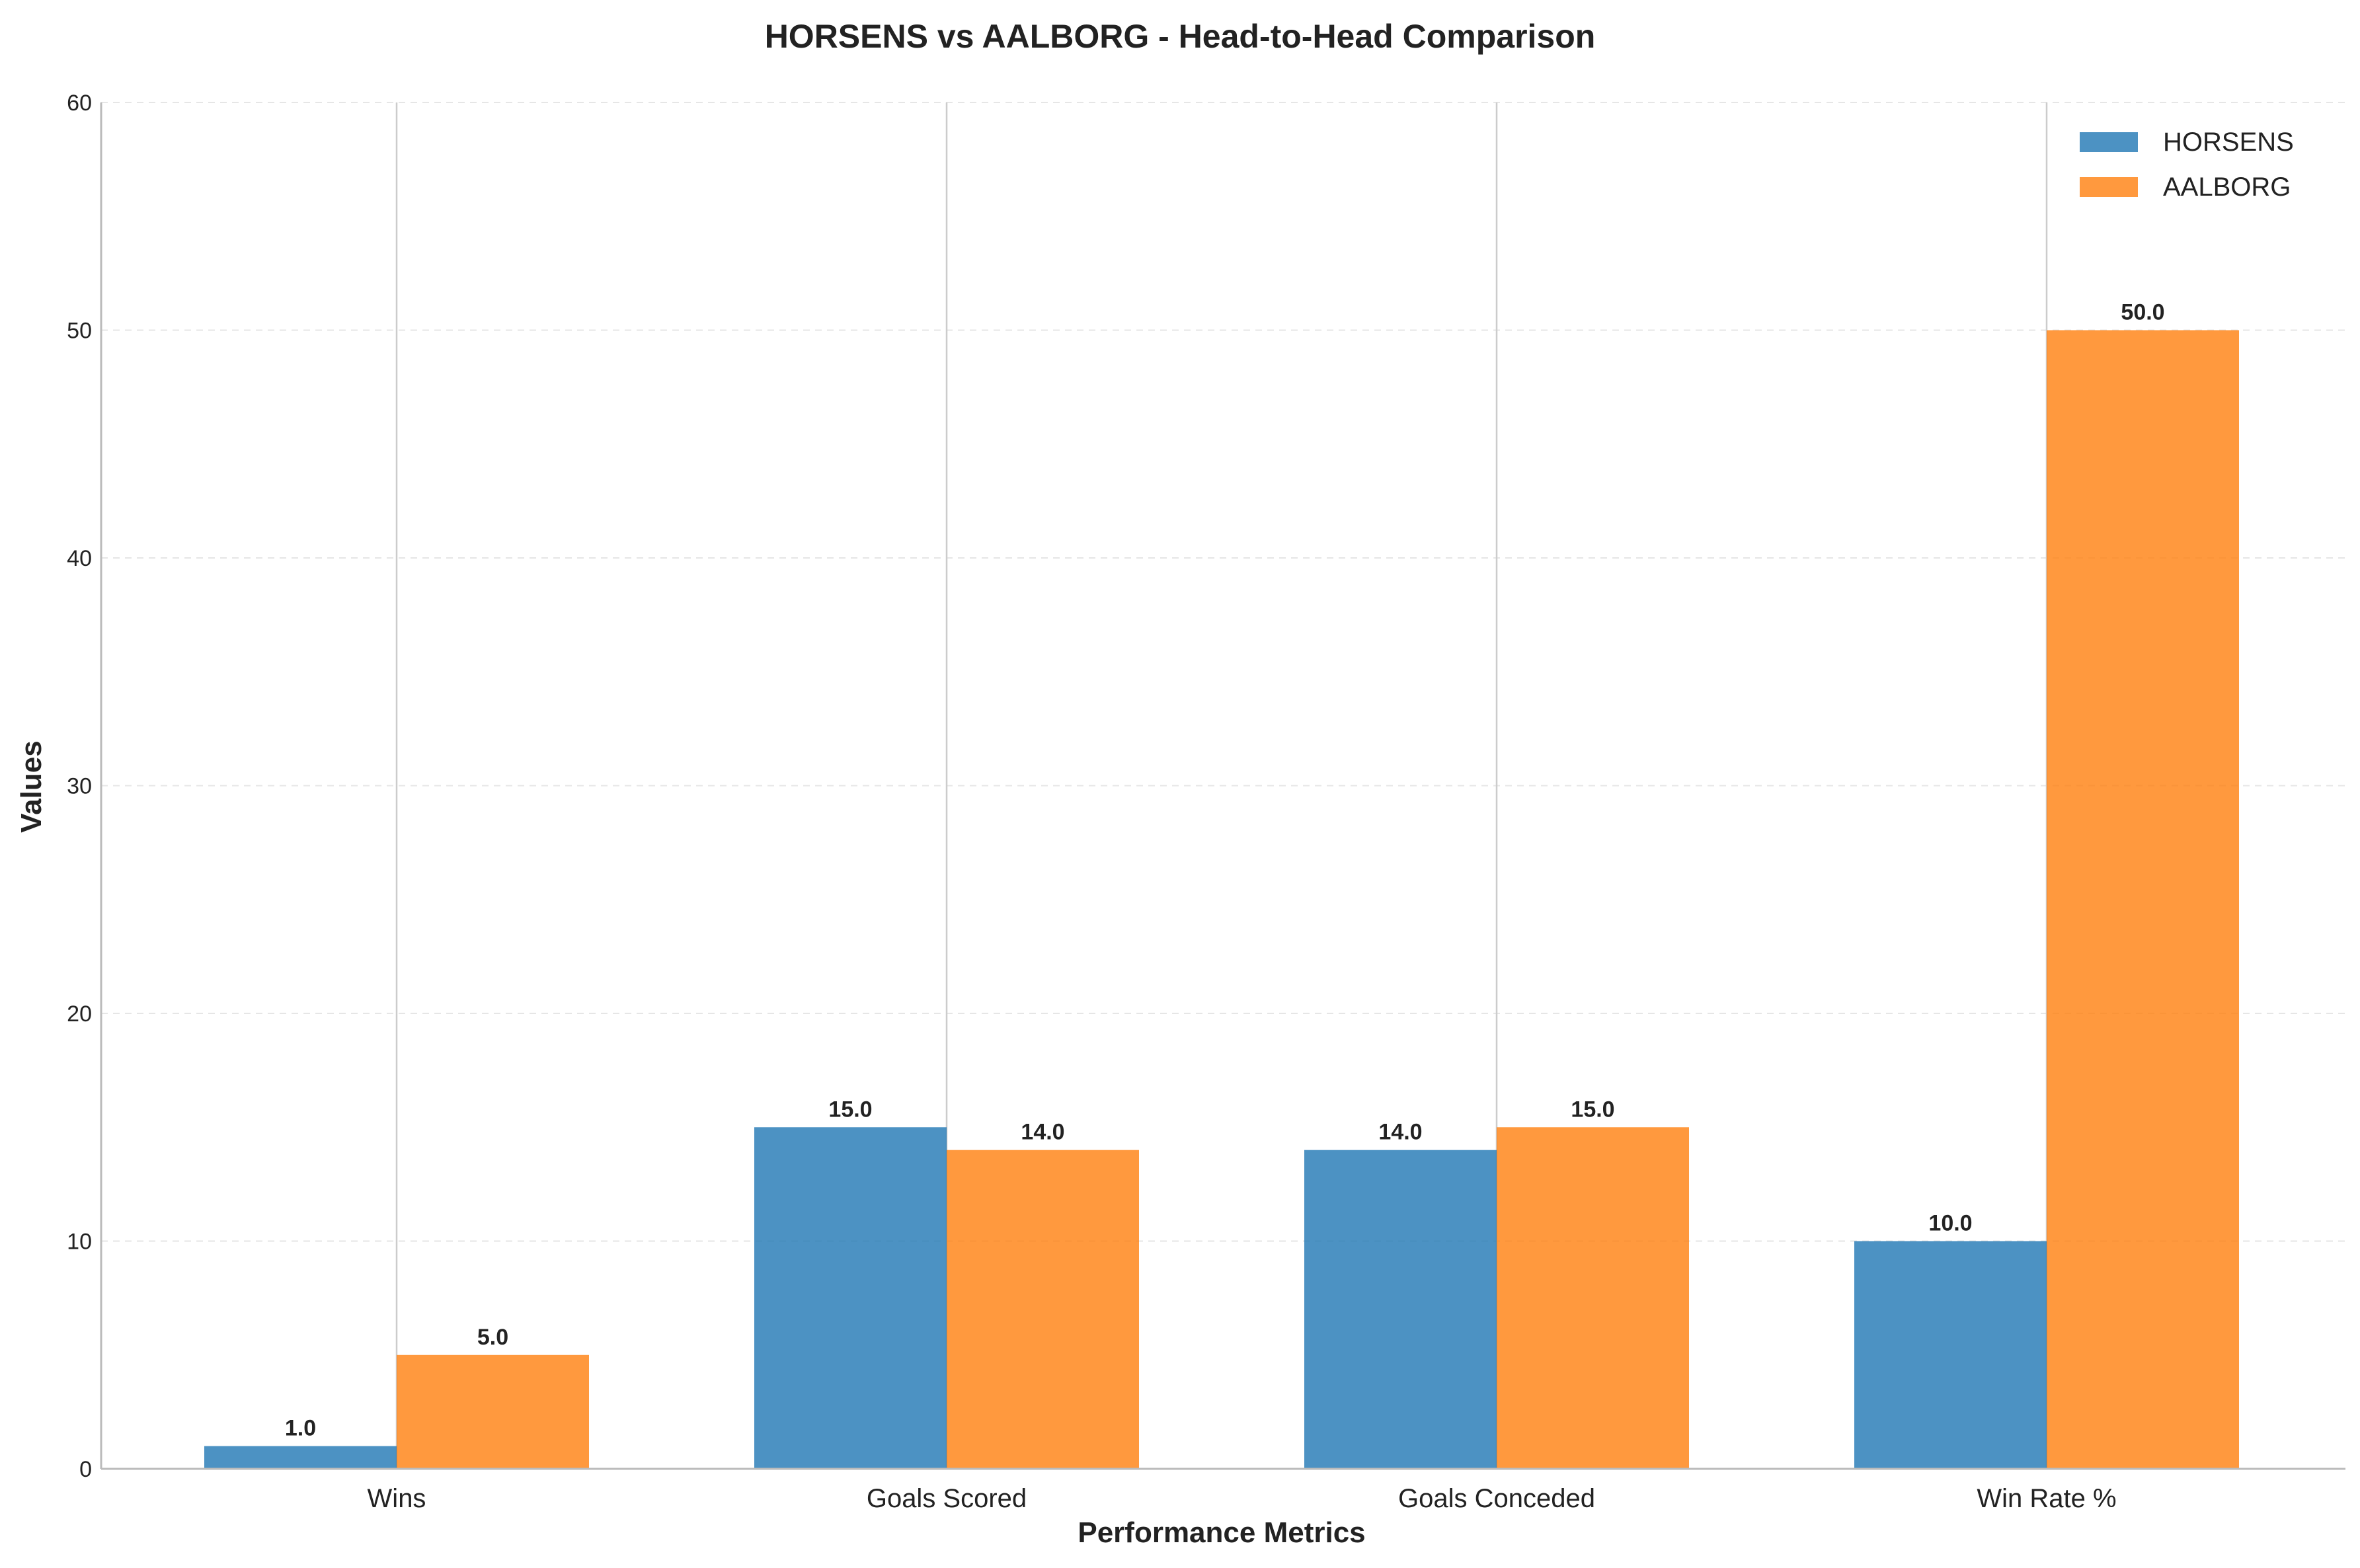 The width and height of the screenshot is (2360, 1568). I want to click on bar-value-label: 5.0, so click(492, 1337).